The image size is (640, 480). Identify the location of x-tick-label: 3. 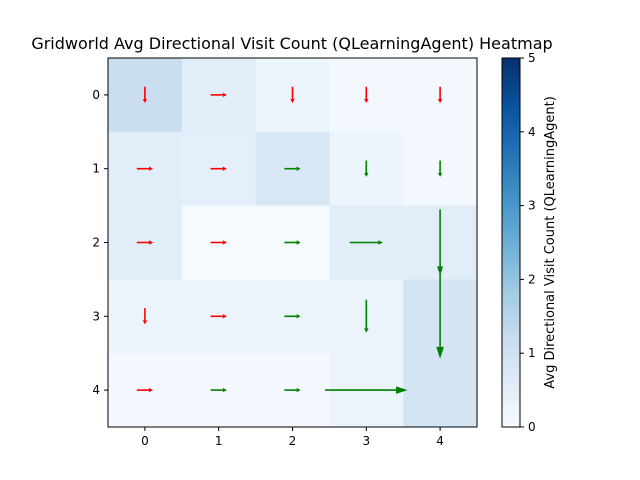
(366, 441).